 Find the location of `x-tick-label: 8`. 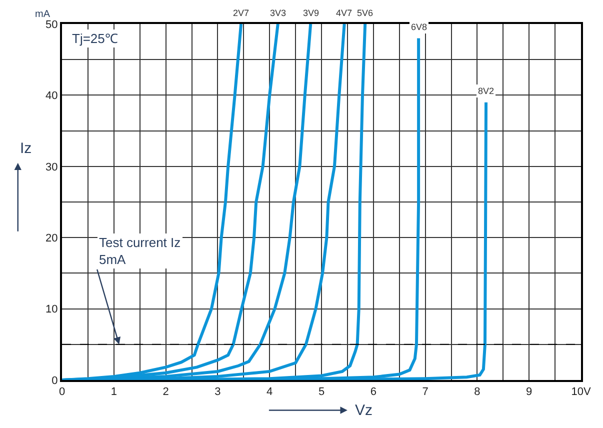

x-tick-label: 8 is located at coordinates (477, 392).